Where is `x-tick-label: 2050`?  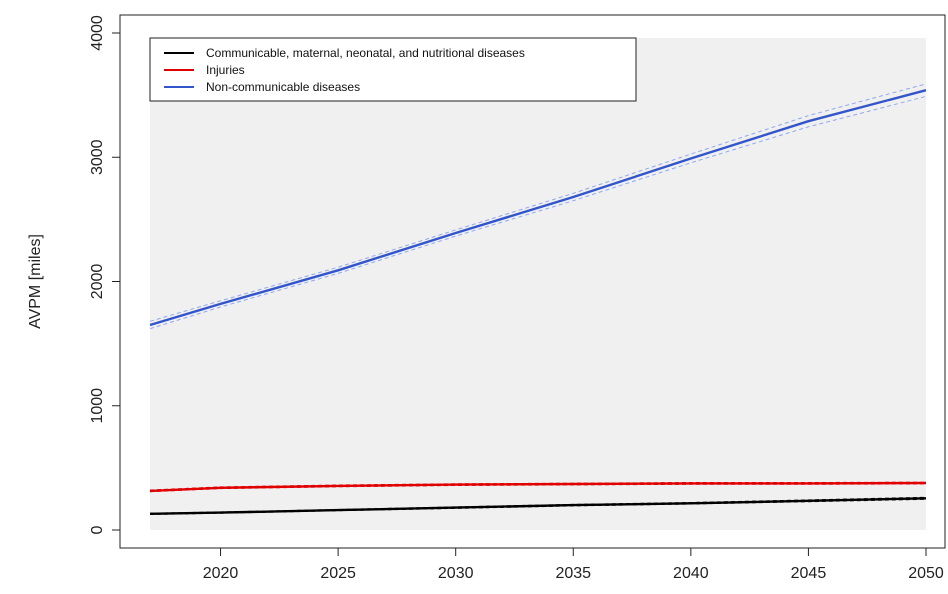 x-tick-label: 2050 is located at coordinates (926, 573).